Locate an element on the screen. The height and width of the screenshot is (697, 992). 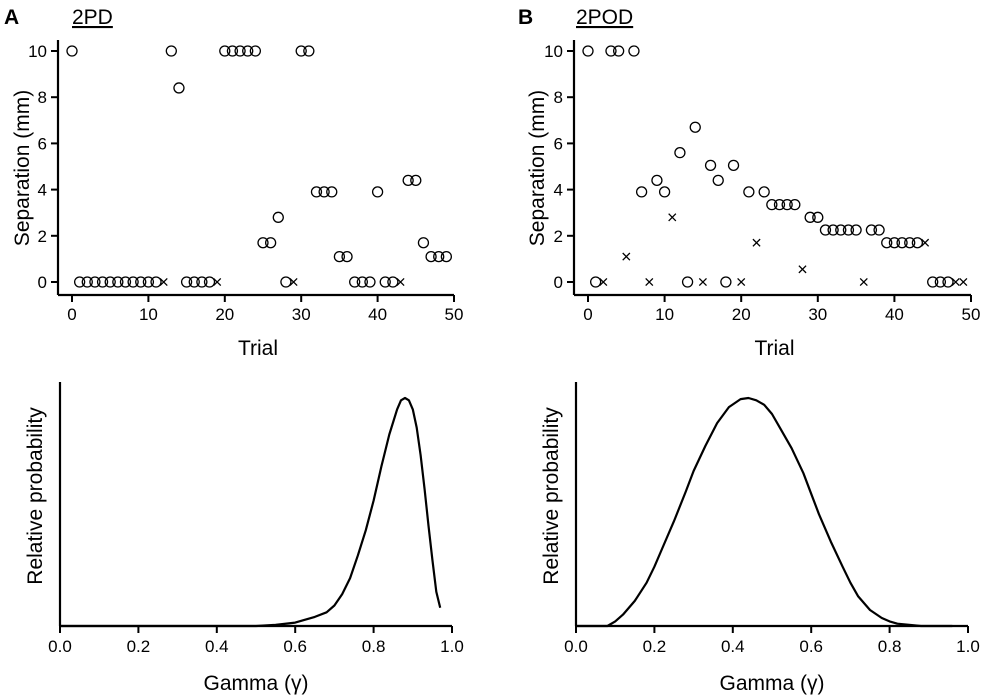
x-tick-label: 1.0 is located at coordinates (452, 646).